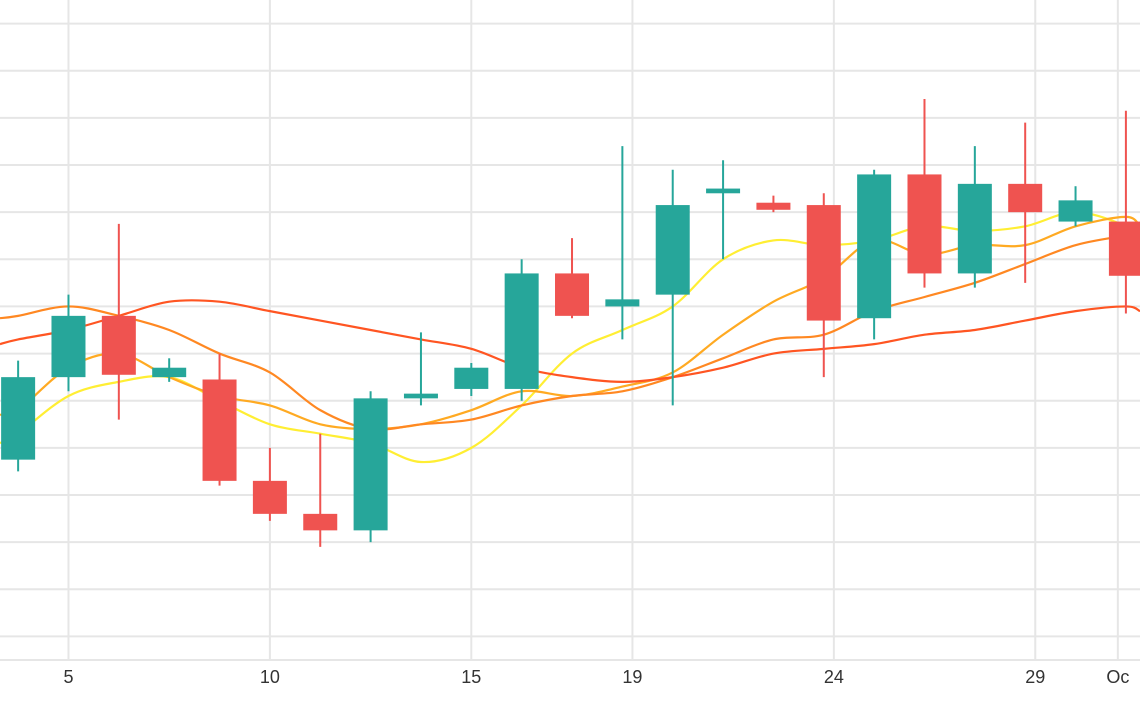 The height and width of the screenshot is (715, 1140). What do you see at coordinates (270, 677) in the screenshot?
I see `x-tick-label-1: 10` at bounding box center [270, 677].